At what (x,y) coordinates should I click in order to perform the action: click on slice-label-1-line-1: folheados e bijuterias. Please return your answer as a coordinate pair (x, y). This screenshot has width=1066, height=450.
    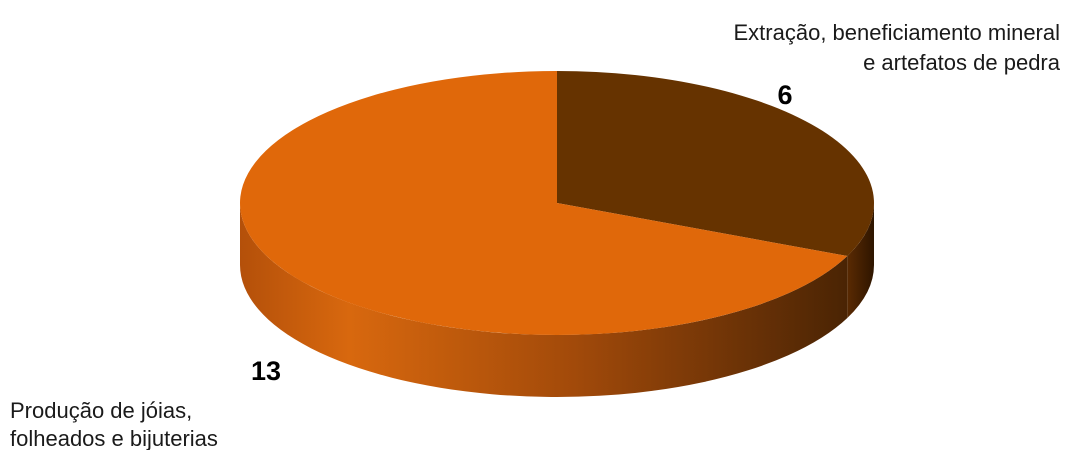
    Looking at the image, I should click on (114, 438).